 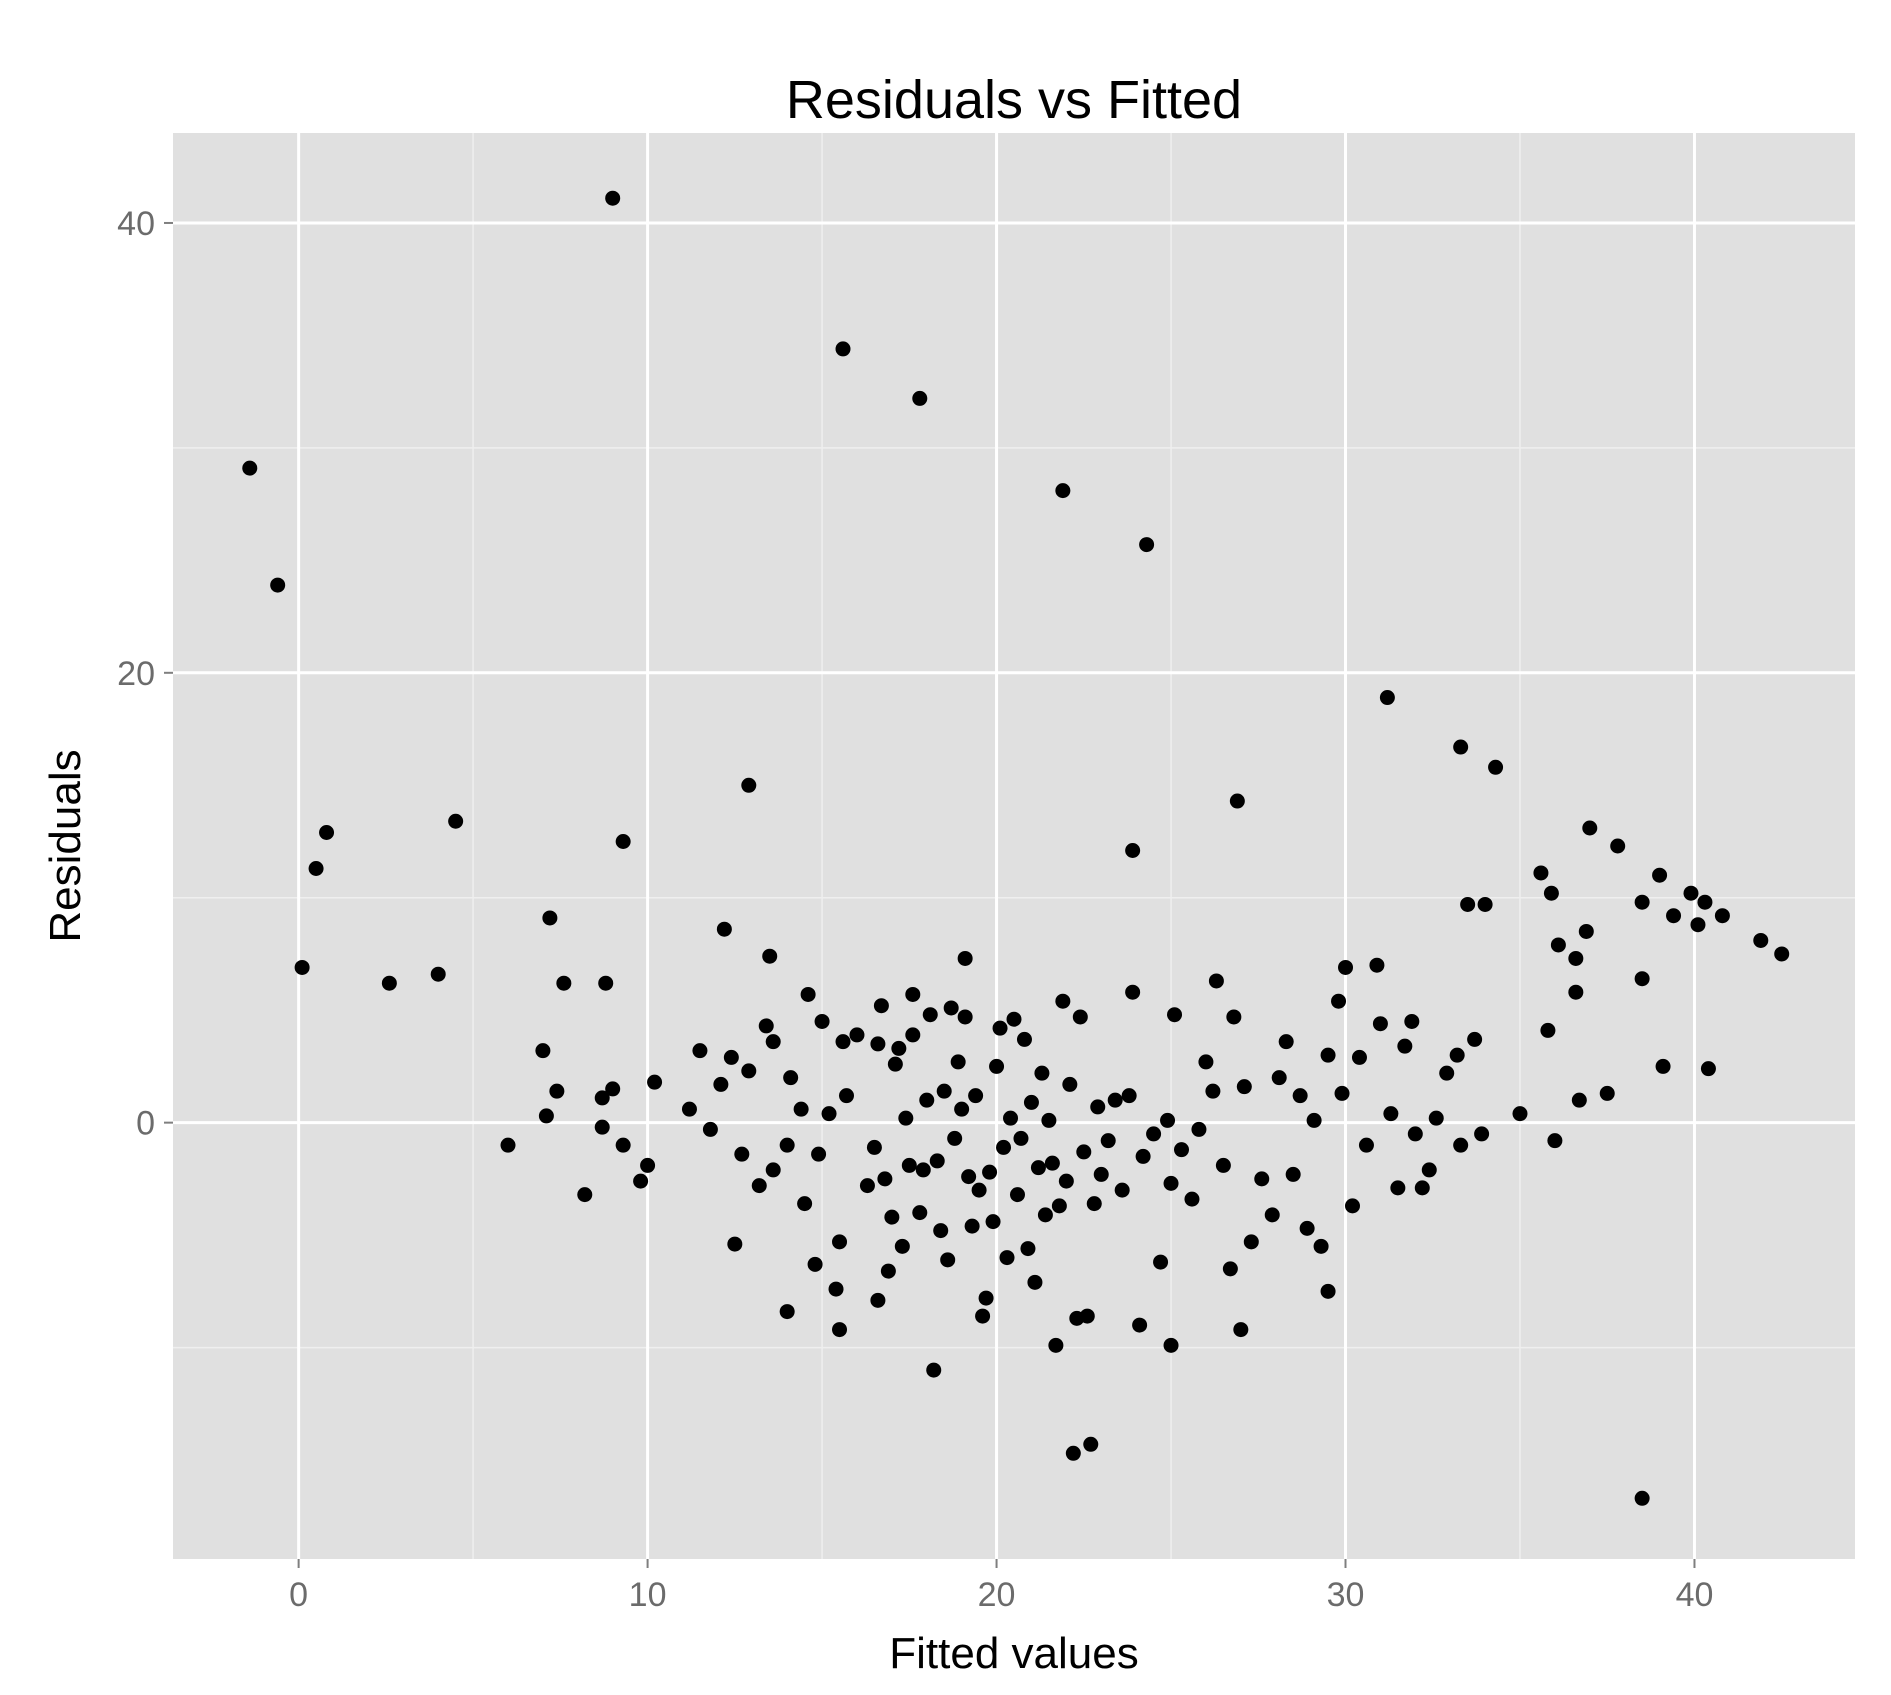 I want to click on chart-title: Residuals vs Fitted, so click(x=1014, y=100).